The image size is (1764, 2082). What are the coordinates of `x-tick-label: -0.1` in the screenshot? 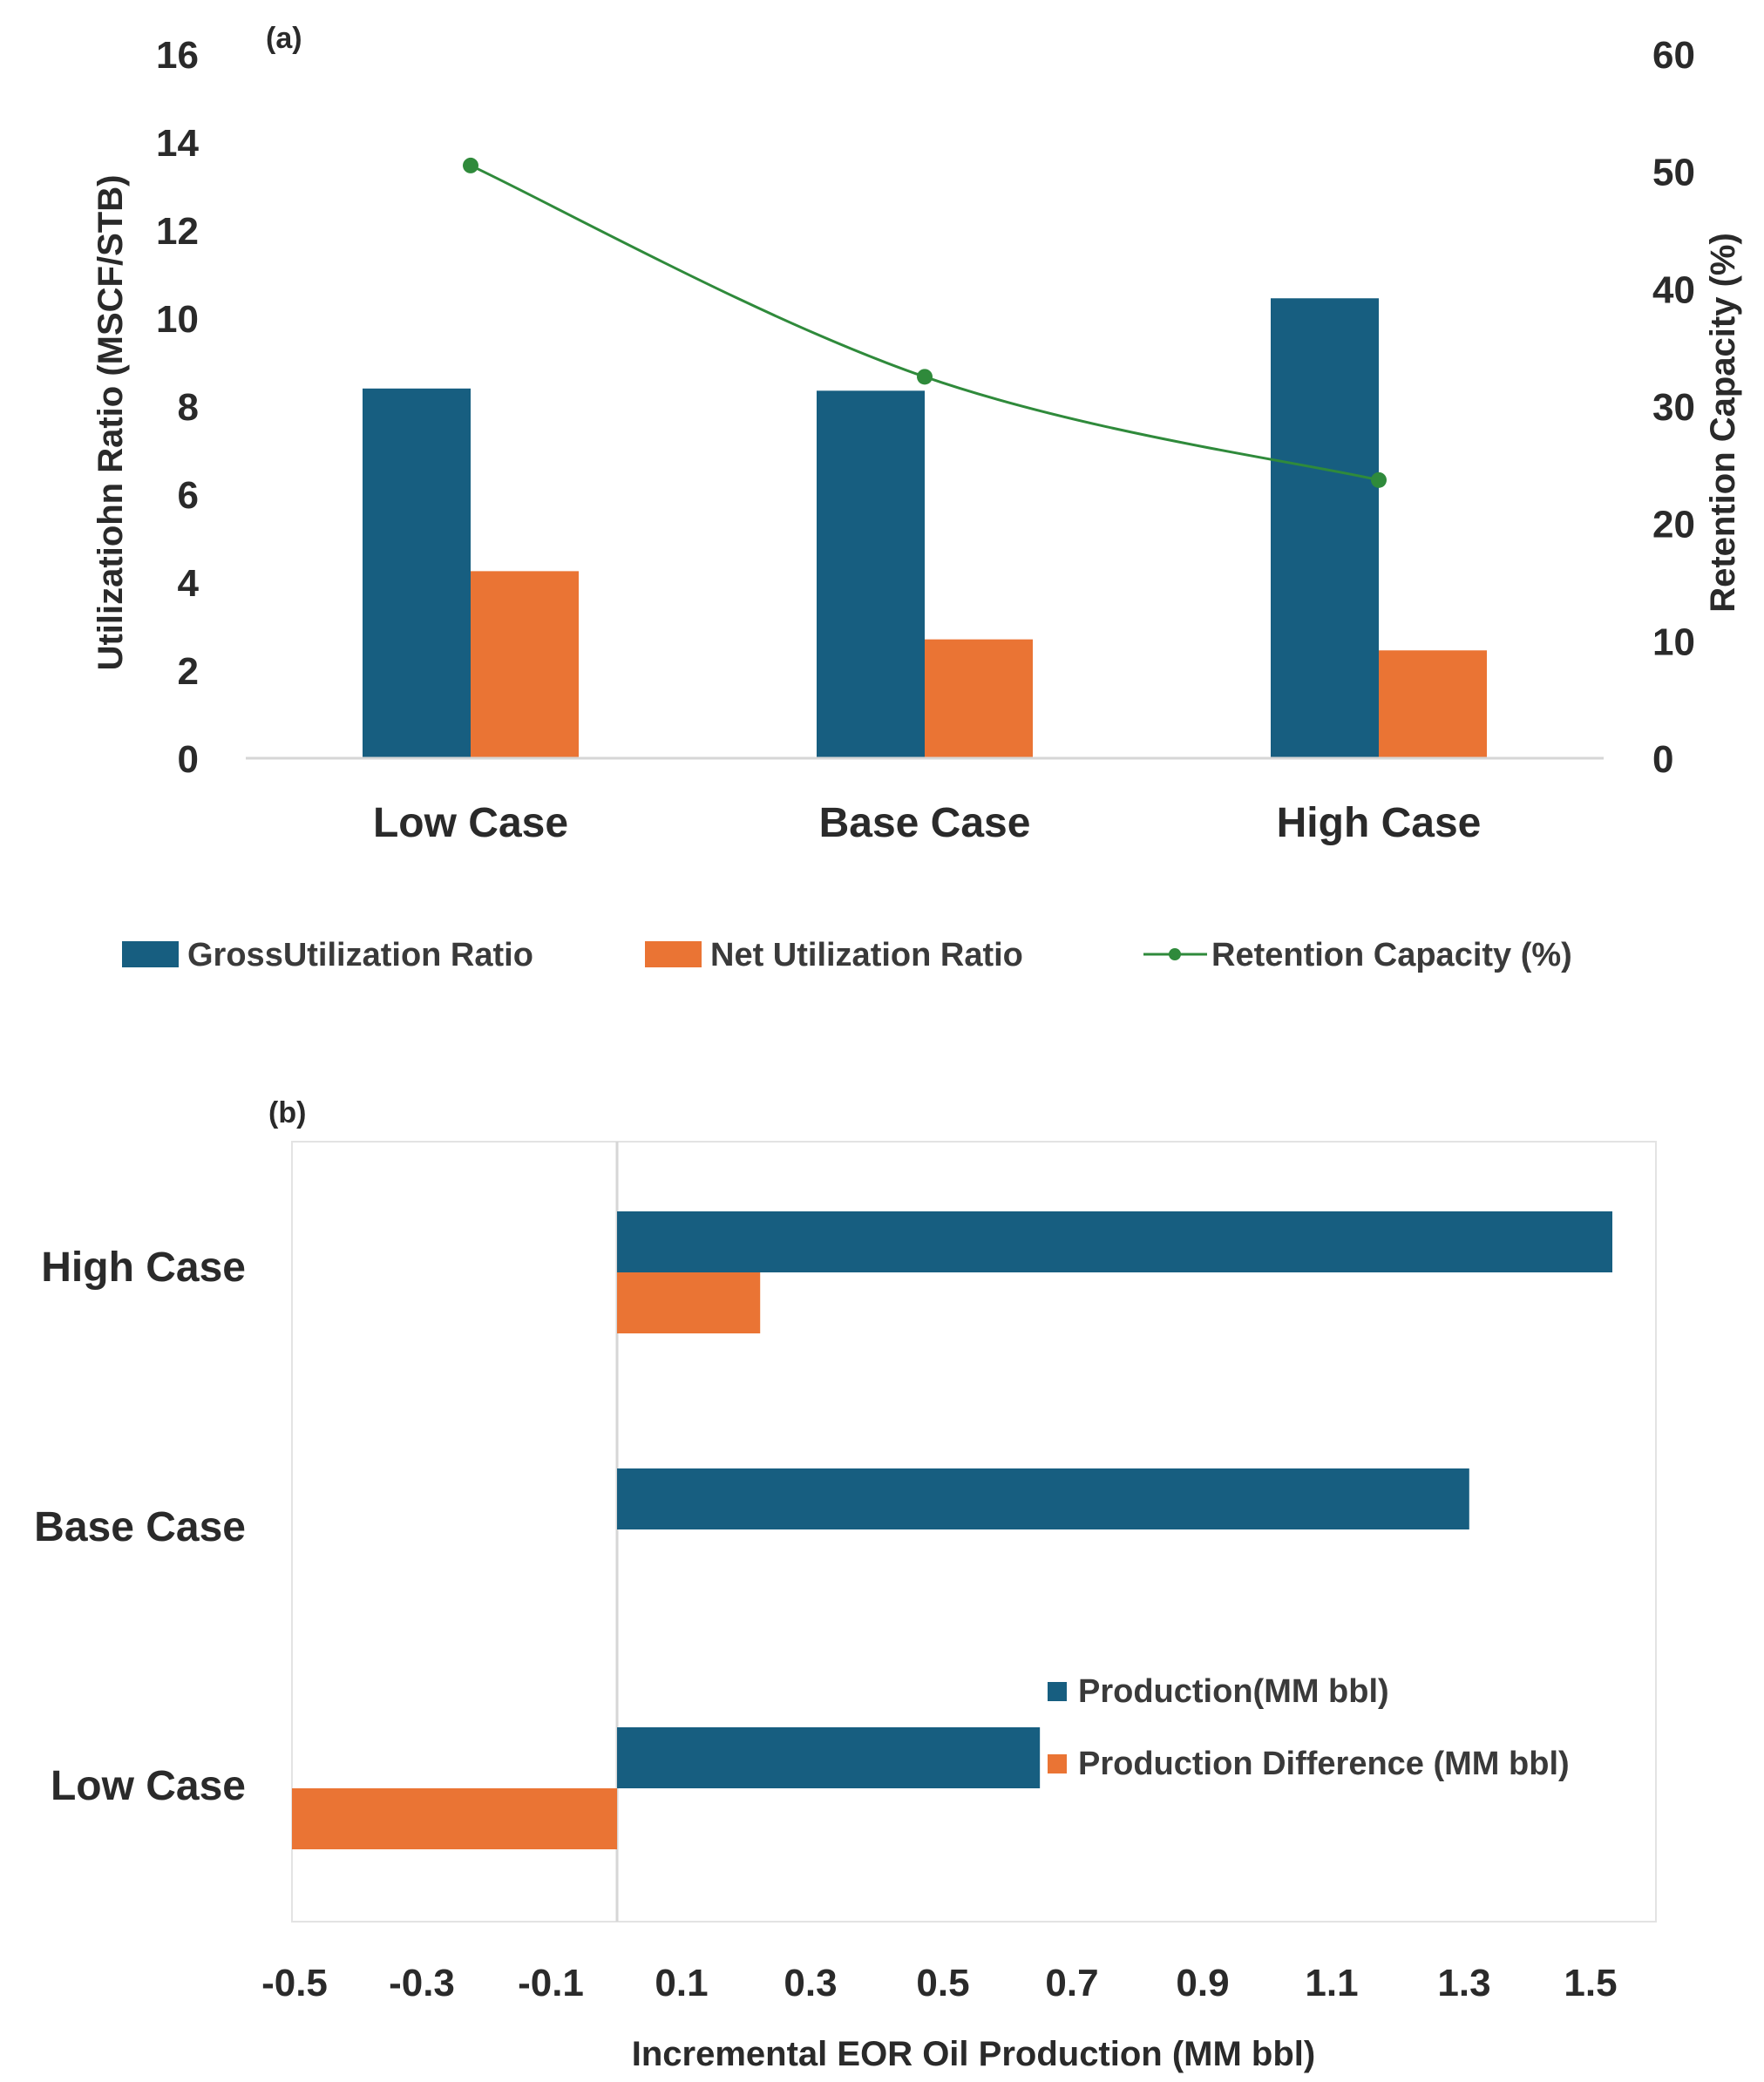 It's located at (551, 1983).